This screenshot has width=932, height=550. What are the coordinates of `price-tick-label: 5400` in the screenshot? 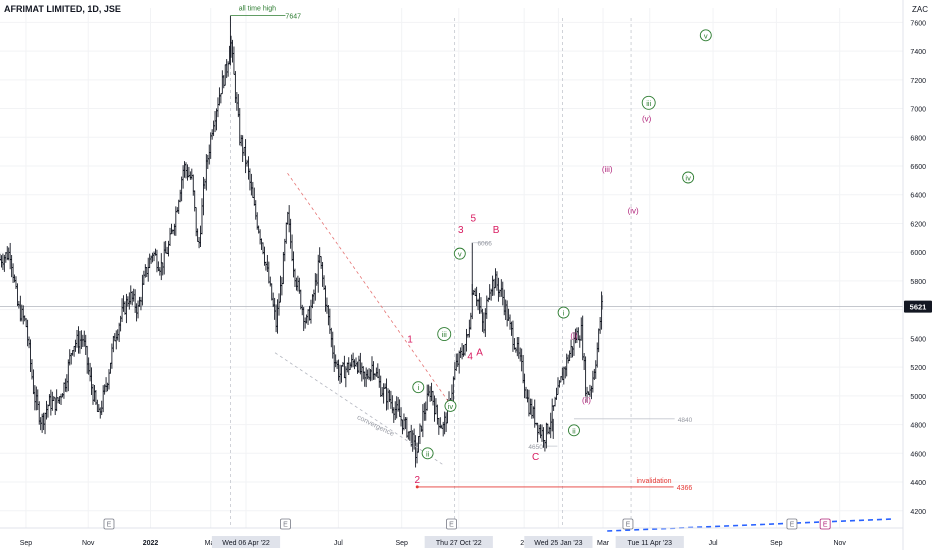 It's located at (918, 339).